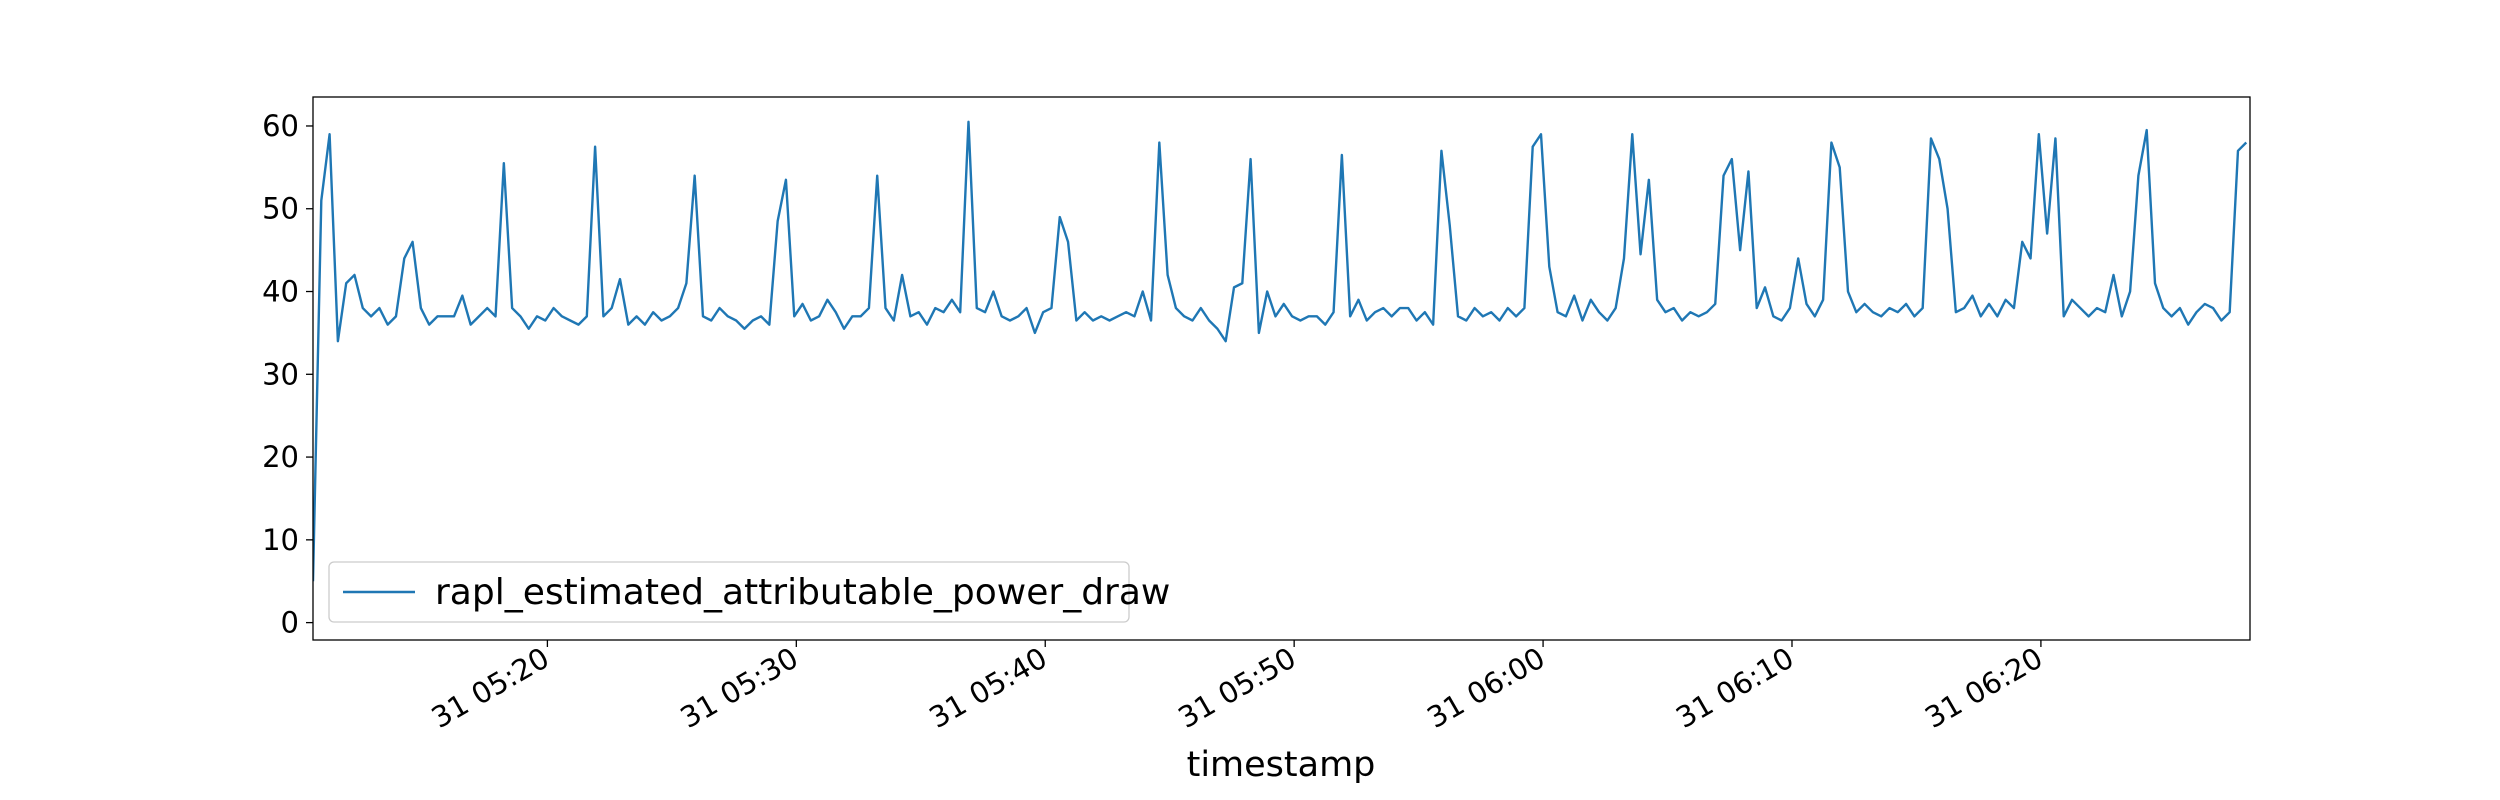  I want to click on y-tick-label: 10, so click(280, 540).